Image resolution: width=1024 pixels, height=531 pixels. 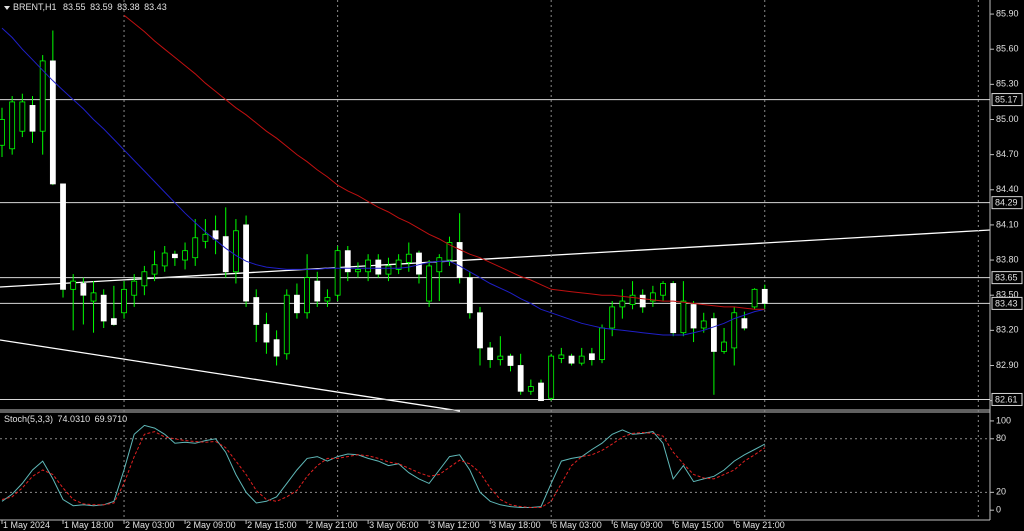 I want to click on stoch-signal-value: 69.9710, so click(x=111, y=419).